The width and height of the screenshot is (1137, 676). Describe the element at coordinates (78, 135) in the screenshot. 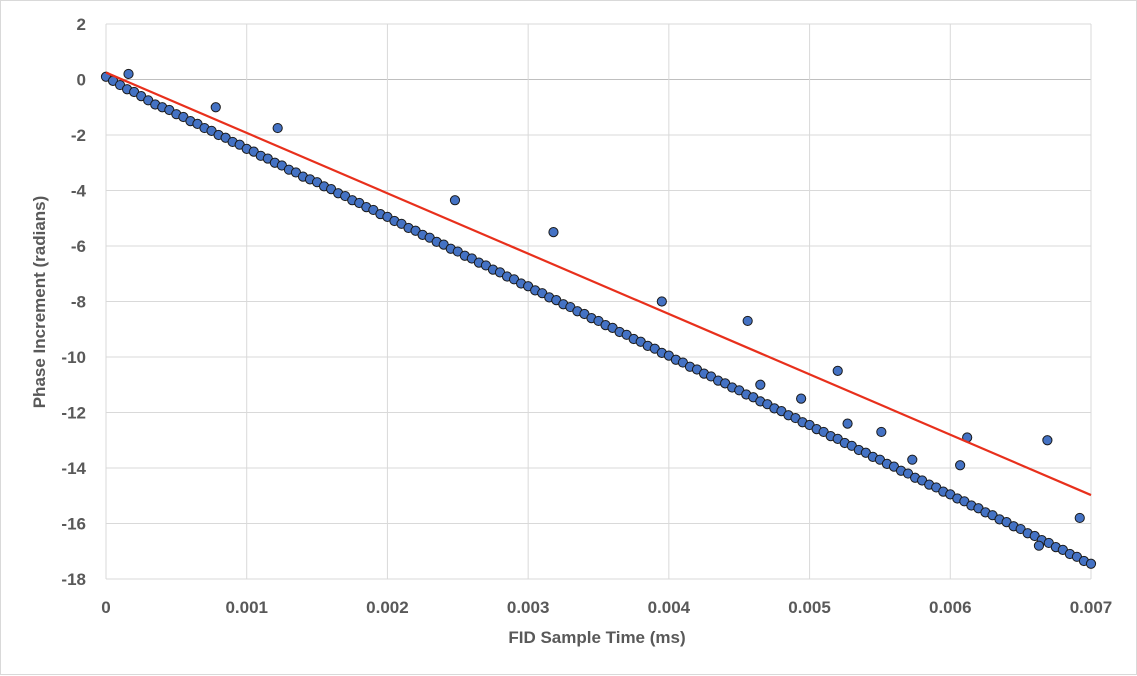

I see `y-tick-label: -2` at that location.